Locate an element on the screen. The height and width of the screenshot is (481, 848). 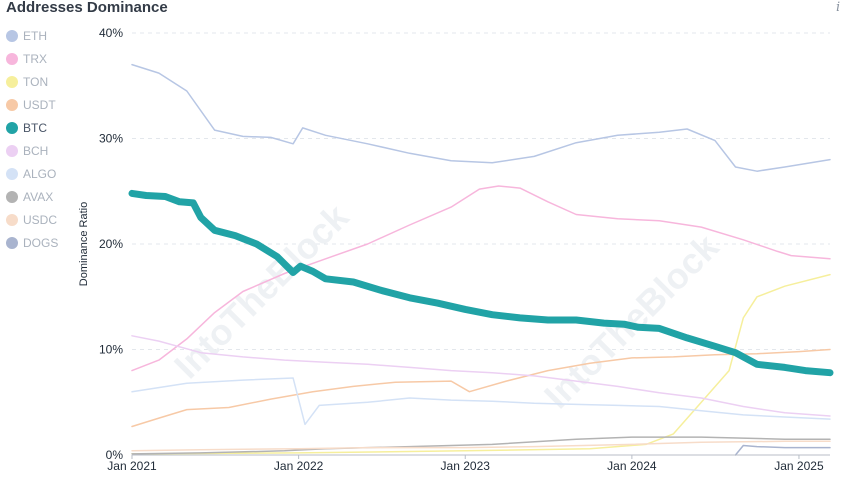
legend-item-usdt: USDT is located at coordinates (32, 104).